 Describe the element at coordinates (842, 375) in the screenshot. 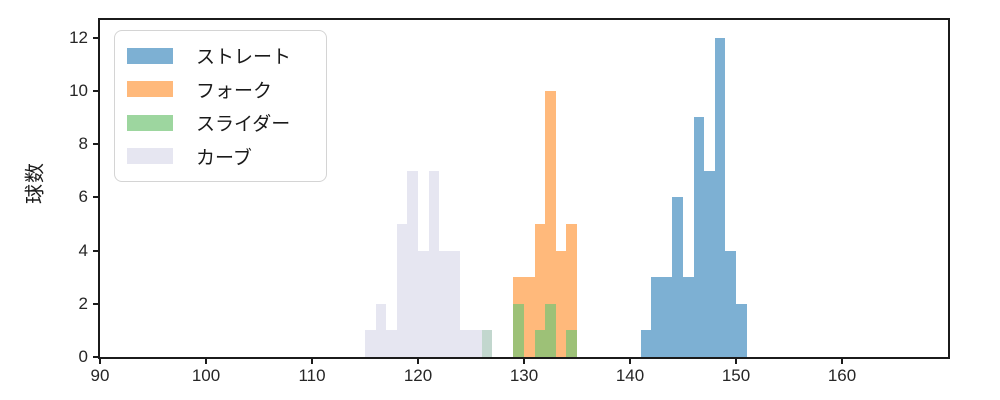

I see `x-tick-label: 160` at that location.